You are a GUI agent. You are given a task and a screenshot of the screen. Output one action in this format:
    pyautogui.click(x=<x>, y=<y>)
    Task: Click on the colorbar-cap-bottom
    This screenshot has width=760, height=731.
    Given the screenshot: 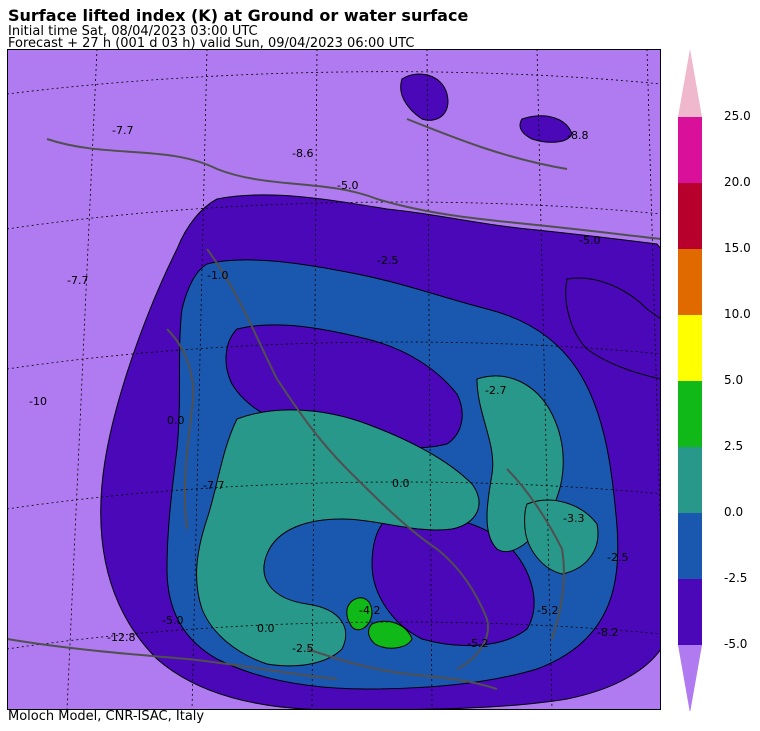 What is the action you would take?
    pyautogui.click(x=690, y=678)
    